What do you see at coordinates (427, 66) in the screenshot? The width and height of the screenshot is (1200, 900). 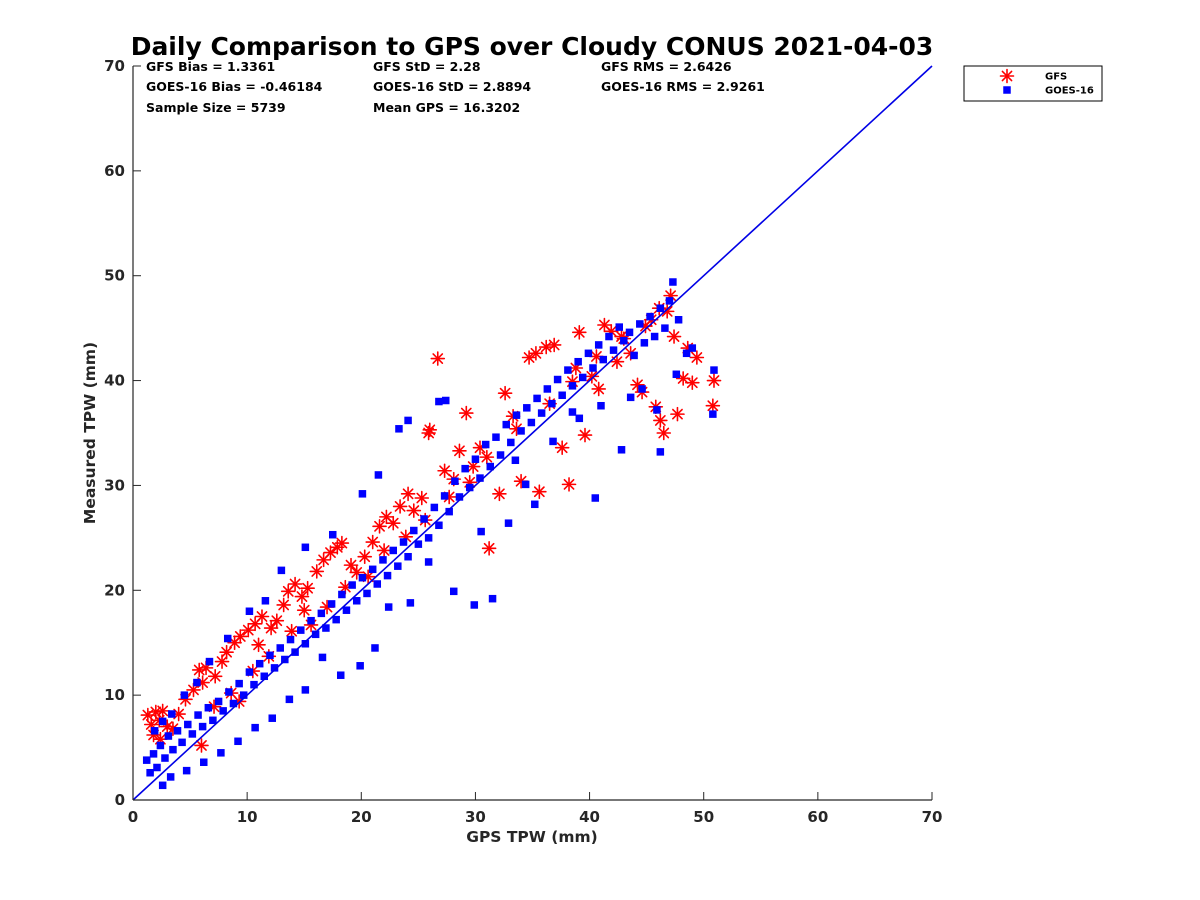 I see `stat-text-r0-c1: GFS StD = 2.28` at bounding box center [427, 66].